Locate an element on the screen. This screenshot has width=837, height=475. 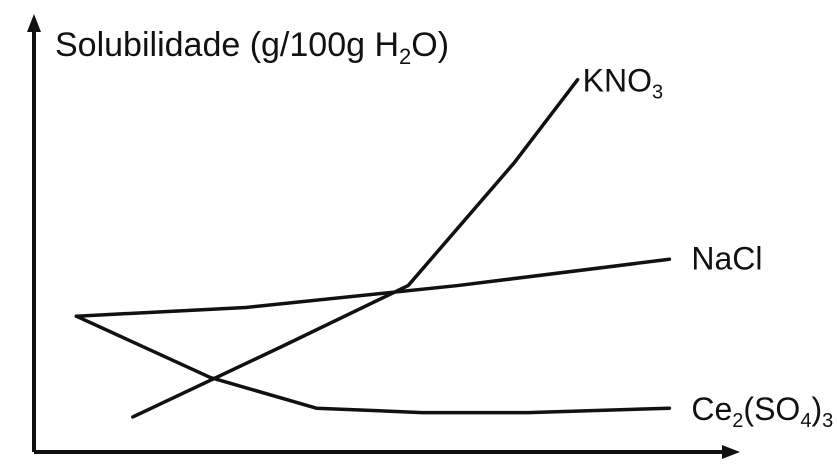
series-label-ce2-so4-3: Ce2(SO4)3 is located at coordinates (762, 411).